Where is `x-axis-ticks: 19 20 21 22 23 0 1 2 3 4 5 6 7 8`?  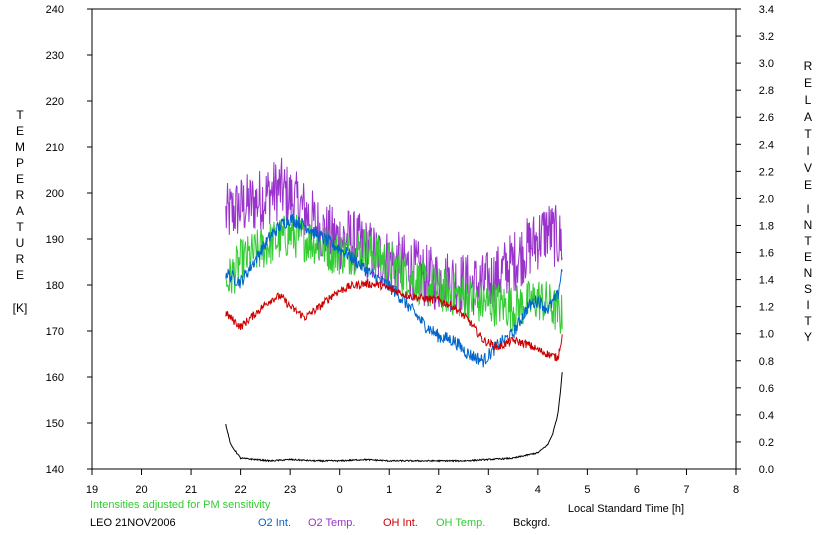 x-axis-ticks: 19 20 21 22 23 0 1 2 3 4 5 6 7 8 is located at coordinates (412, 482).